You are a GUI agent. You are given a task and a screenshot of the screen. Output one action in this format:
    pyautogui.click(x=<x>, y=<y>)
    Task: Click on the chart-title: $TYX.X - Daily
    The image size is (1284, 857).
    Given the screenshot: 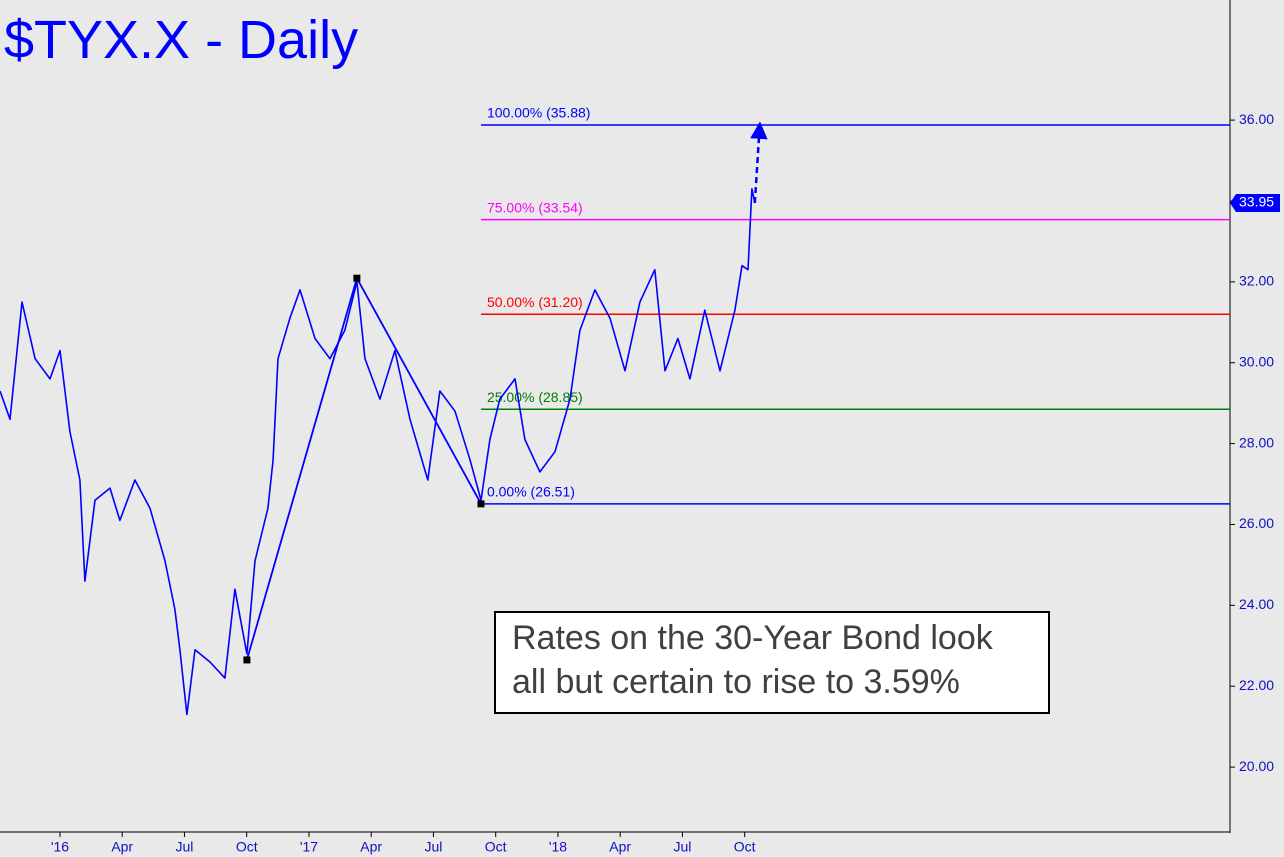 What is the action you would take?
    pyautogui.click(x=181, y=40)
    